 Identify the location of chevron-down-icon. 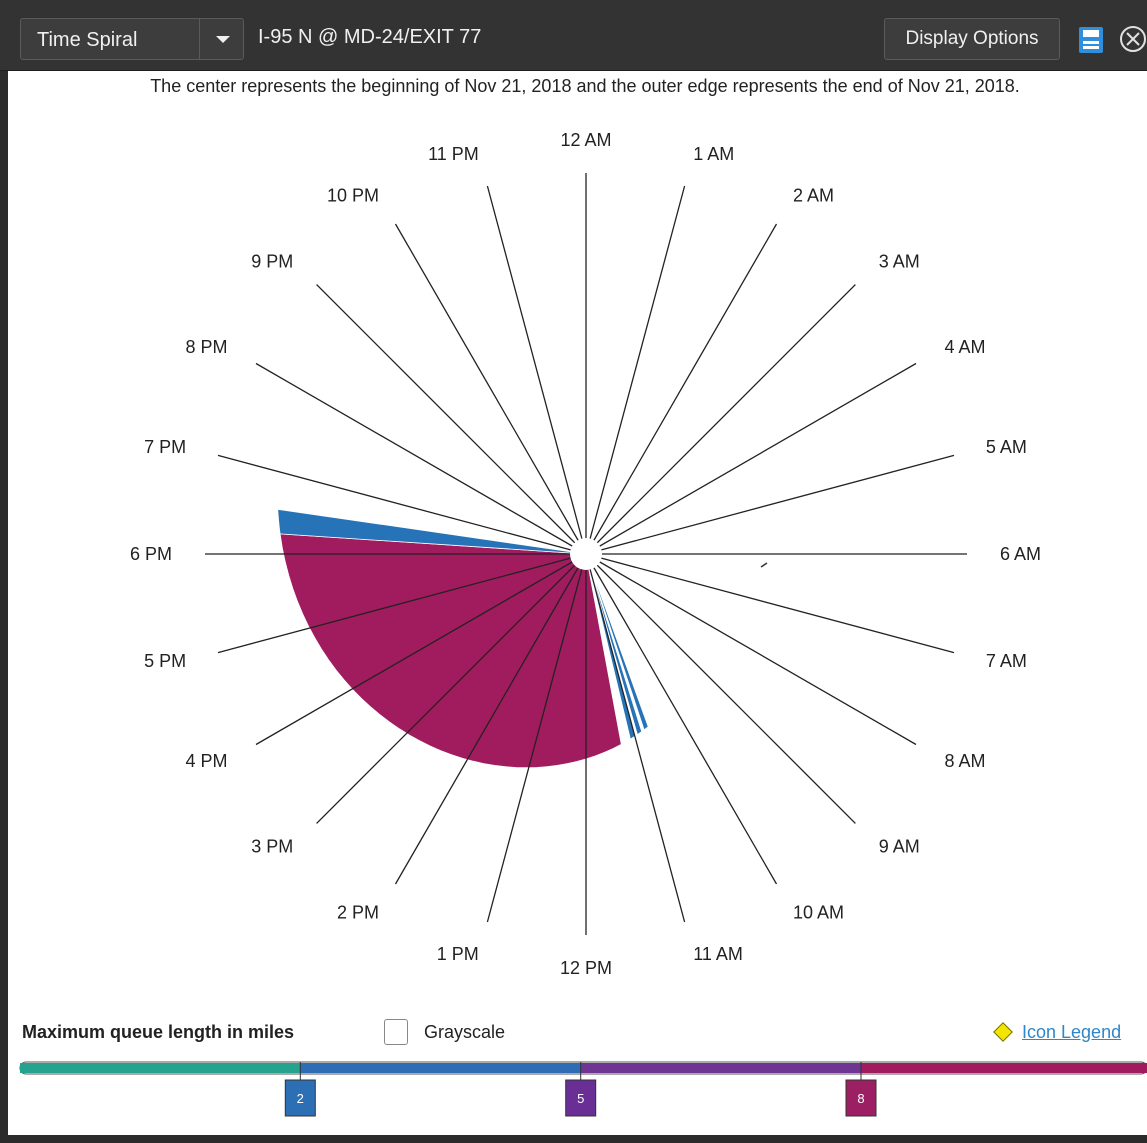
(223, 39).